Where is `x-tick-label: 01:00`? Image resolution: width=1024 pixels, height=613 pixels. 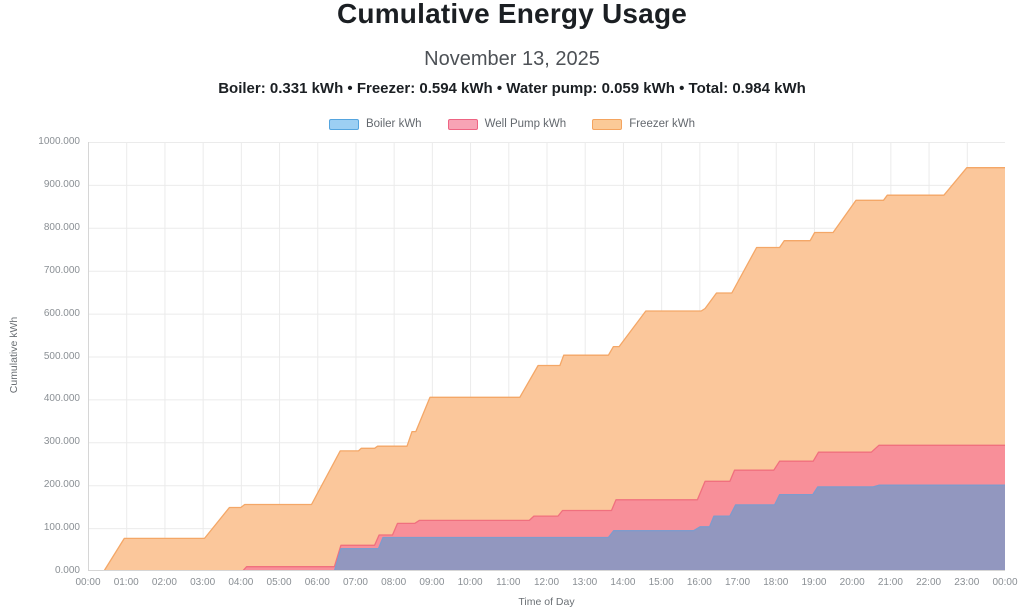
x-tick-label: 01:00 is located at coordinates (126, 582).